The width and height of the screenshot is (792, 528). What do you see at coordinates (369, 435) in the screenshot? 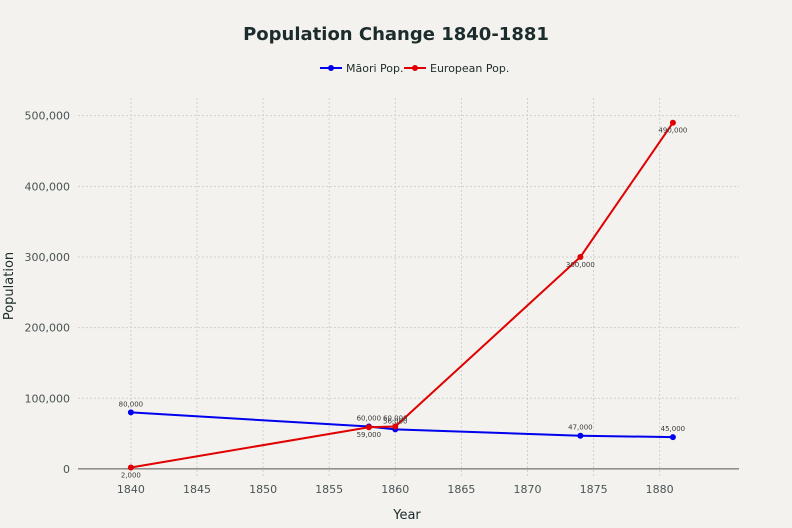
I see `data-label: 59,000` at bounding box center [369, 435].